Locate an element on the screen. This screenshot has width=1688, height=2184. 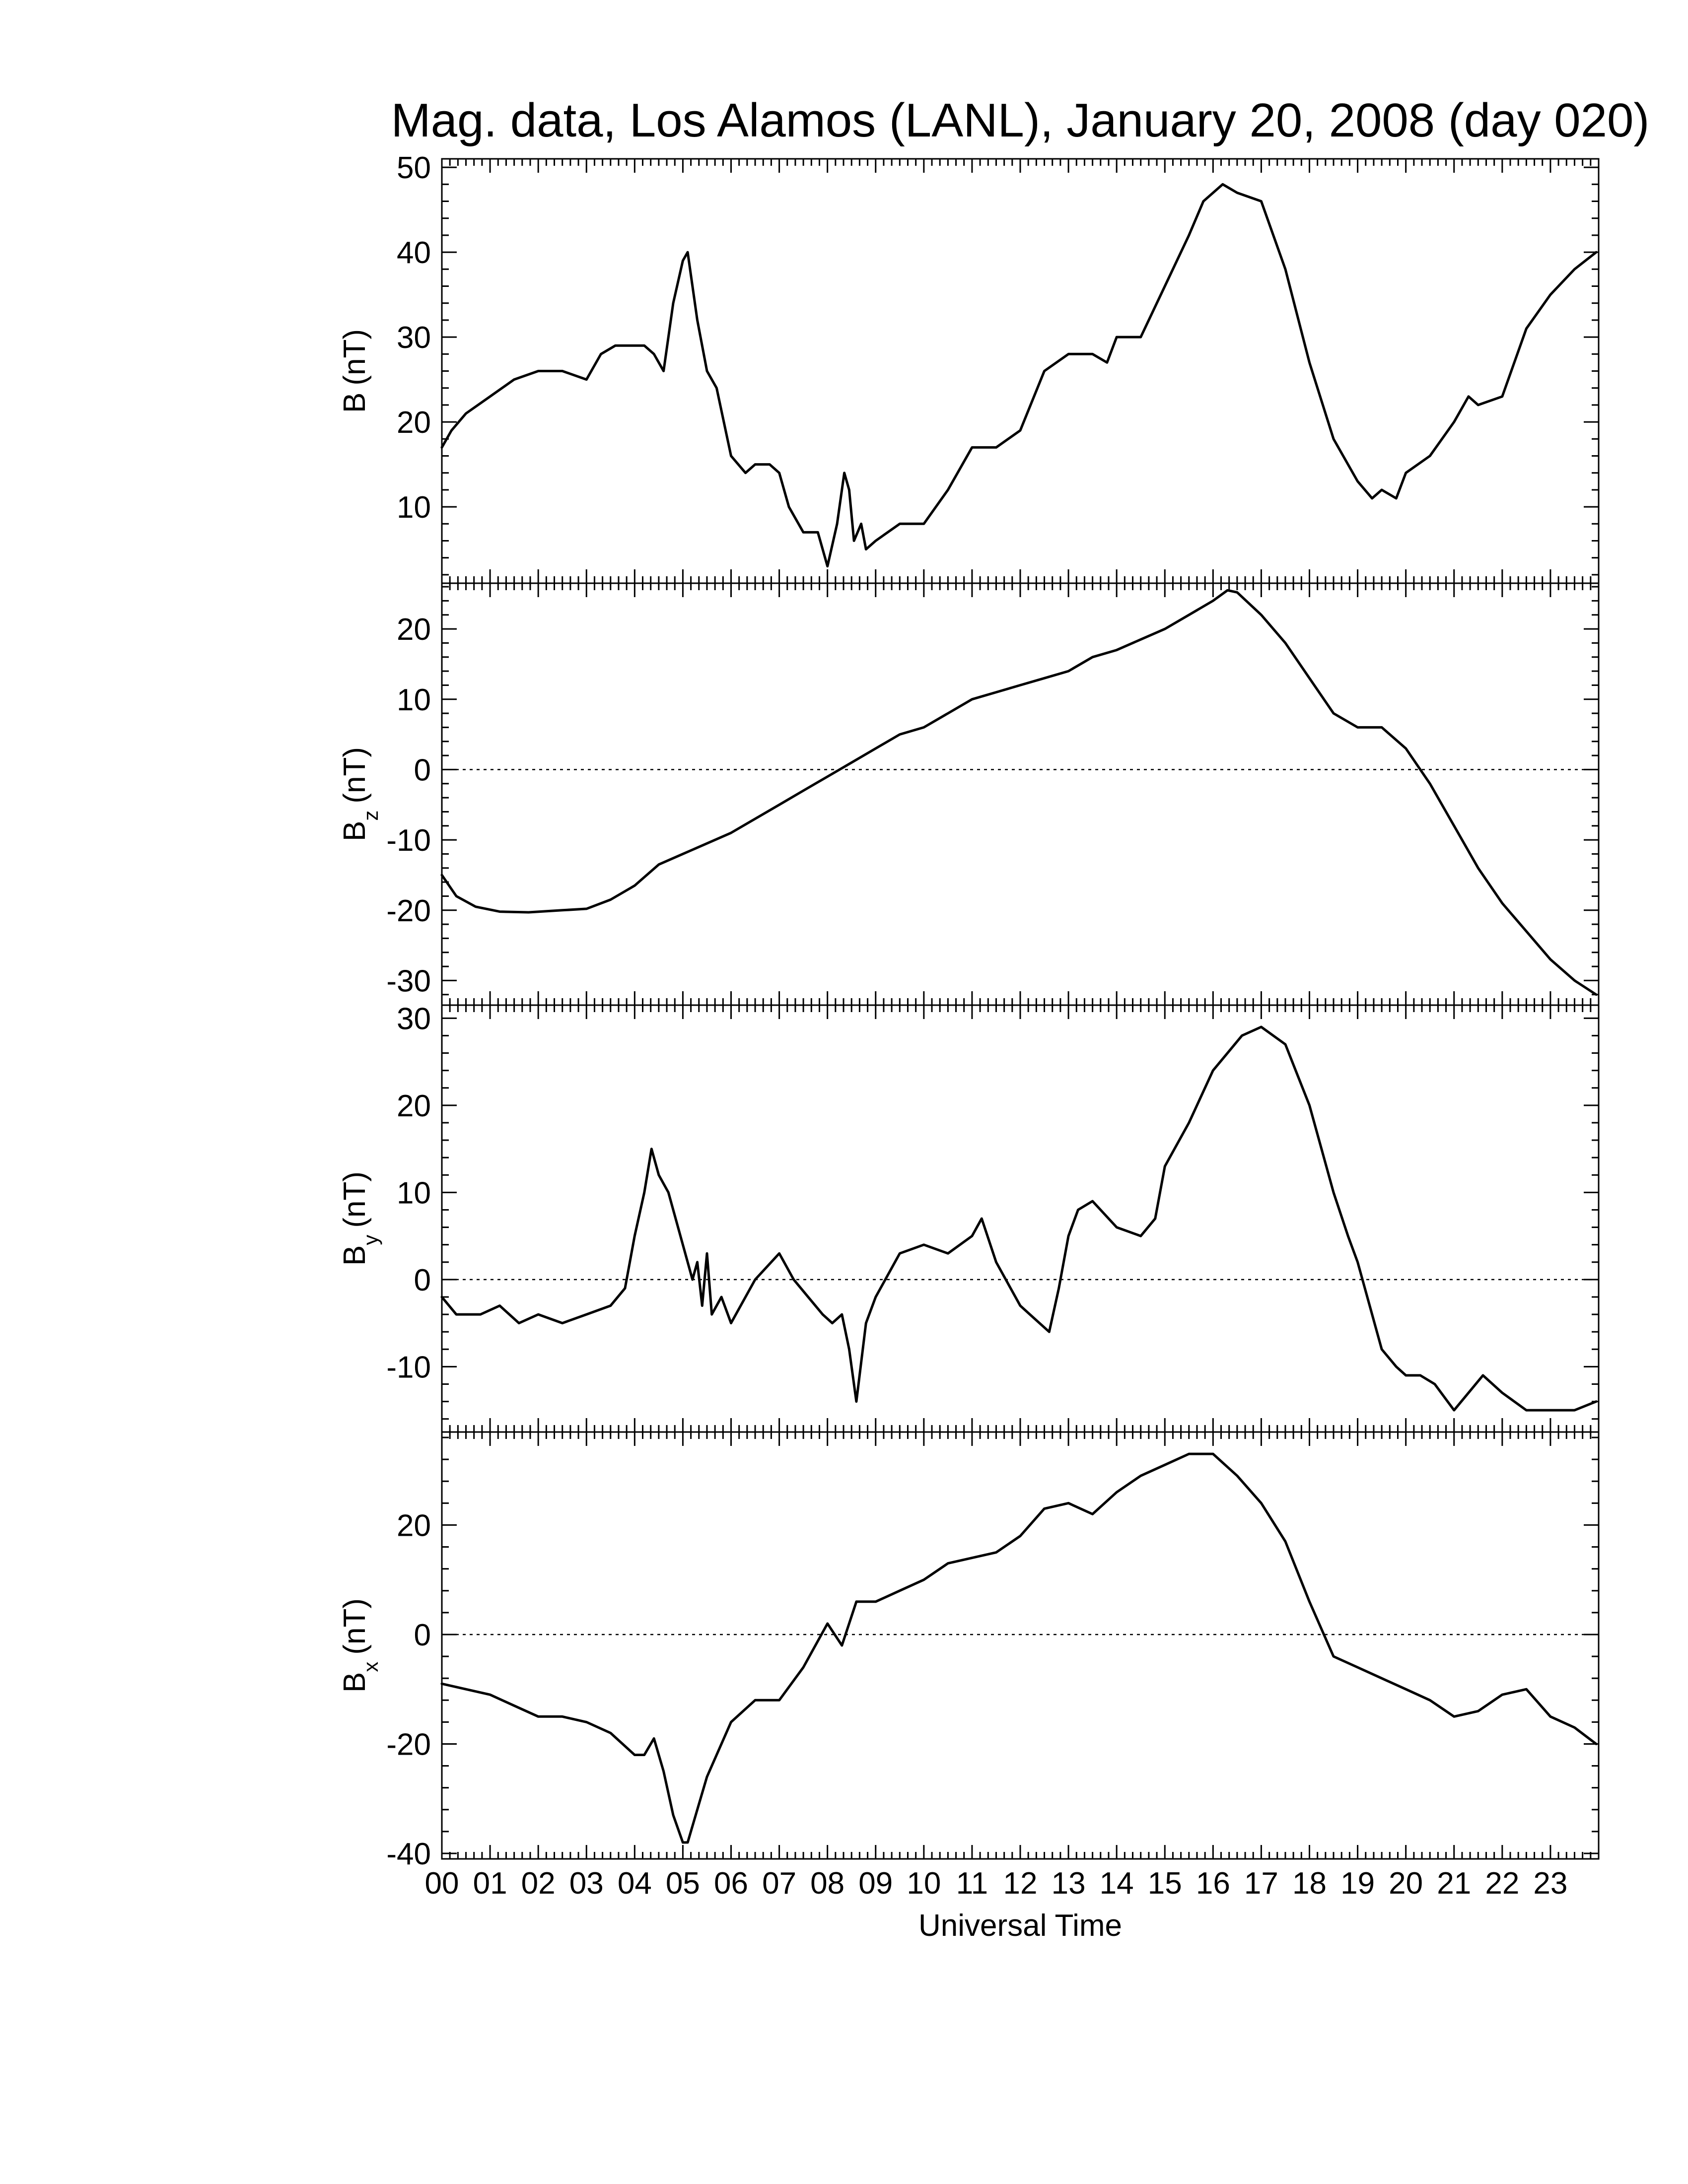
series-bz-line is located at coordinates (1019, 792).